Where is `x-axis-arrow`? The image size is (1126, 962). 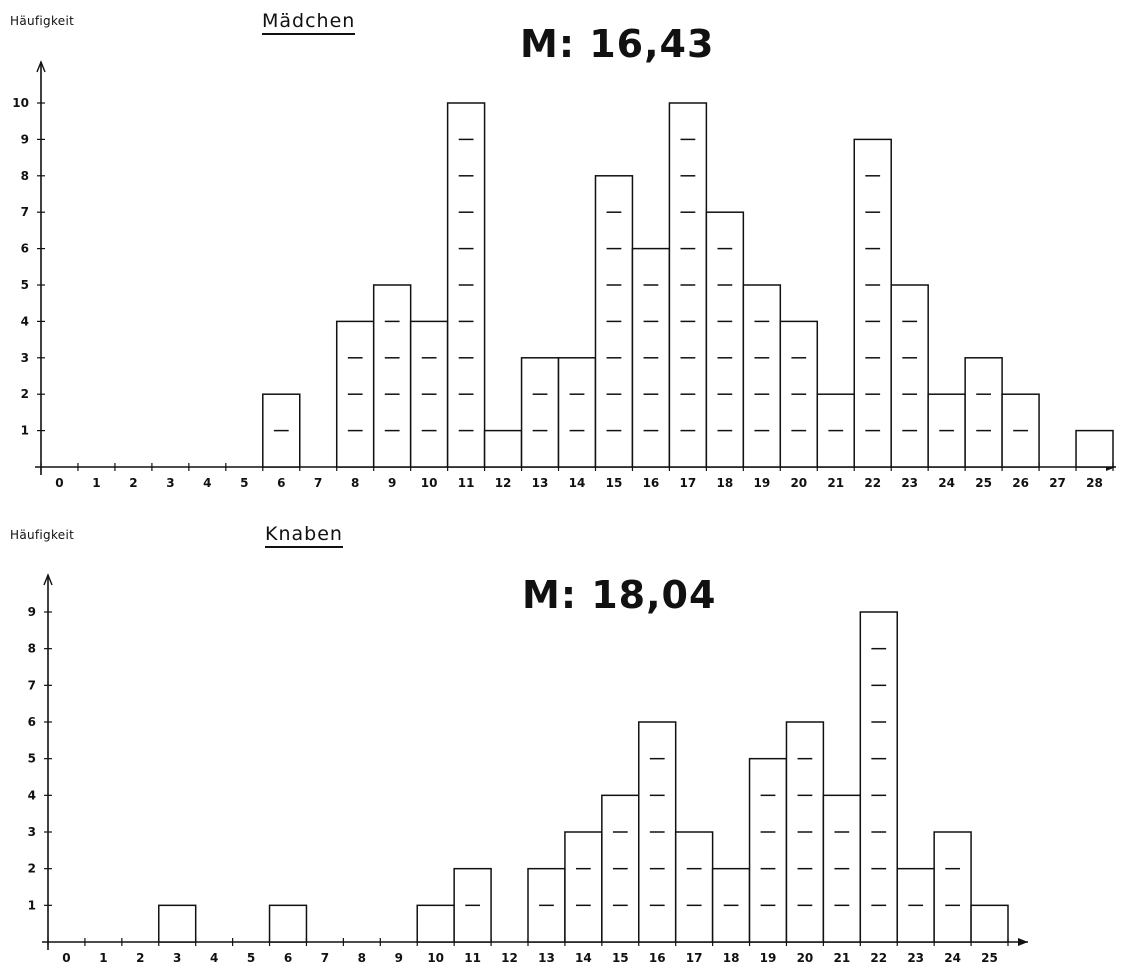
x-axis-arrow is located at coordinates (1023, 942).